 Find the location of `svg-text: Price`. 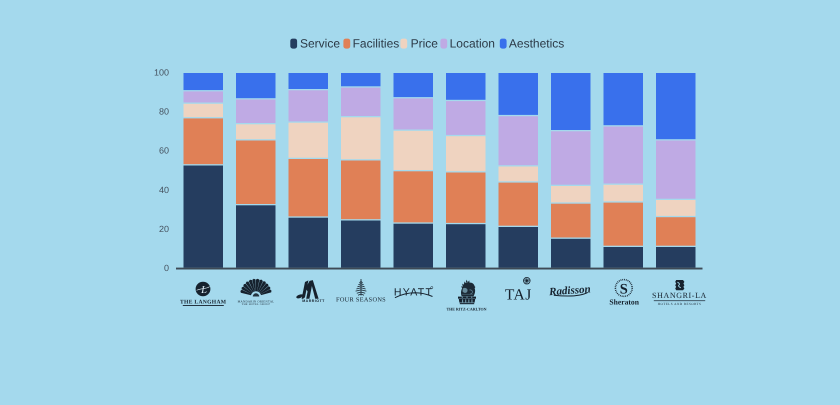

svg-text: Price is located at coordinates (425, 44).